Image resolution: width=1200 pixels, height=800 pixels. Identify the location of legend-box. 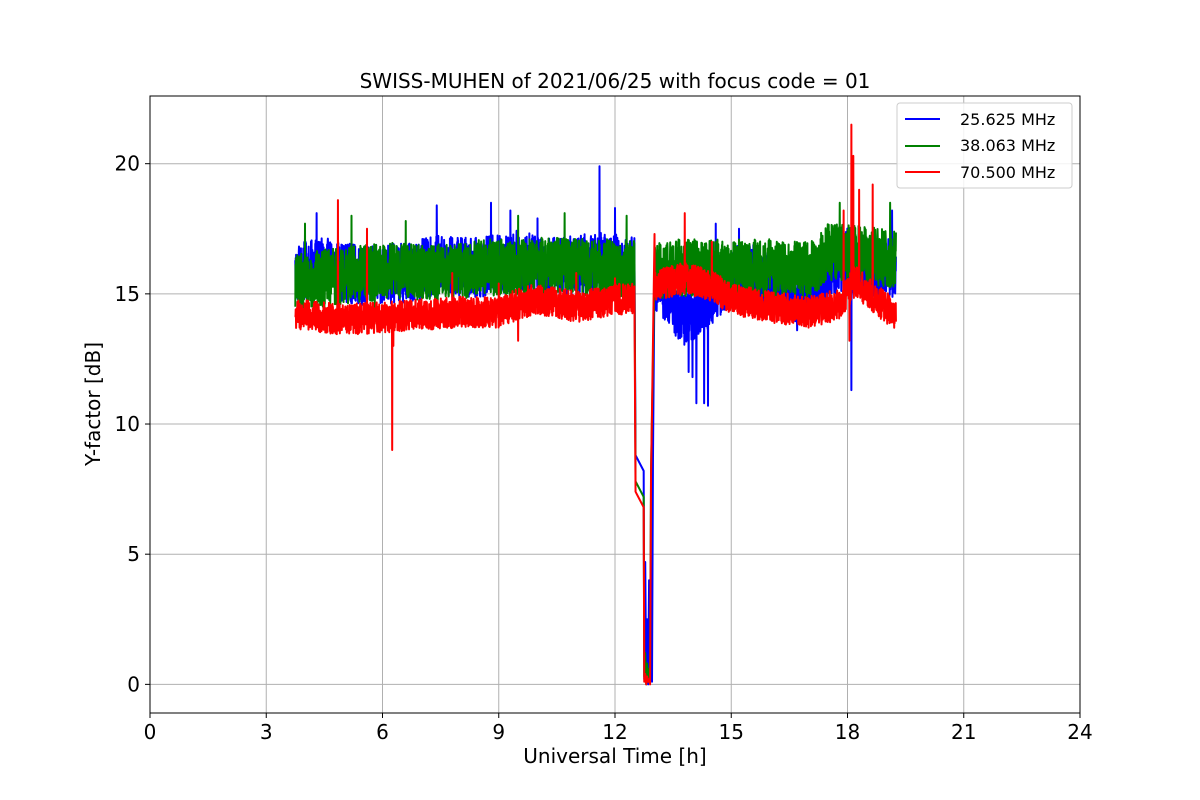
(984, 145).